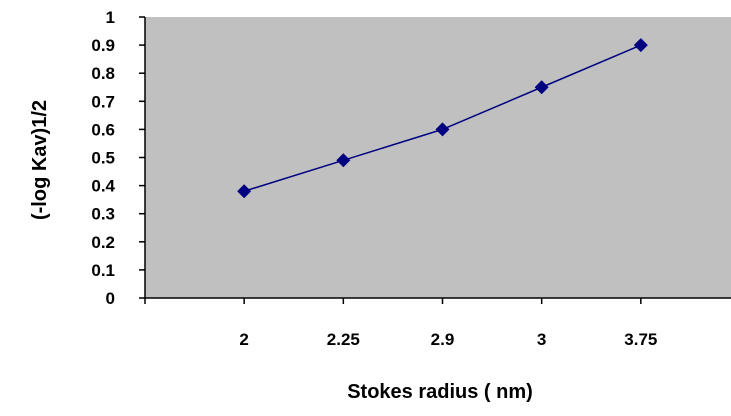 This screenshot has height=416, width=731. I want to click on y-axis-ticks: 0 0.1 0.2 0.3 0.4 0.5 0.6 0.7 0.8 0.9 1, so click(118, 158).